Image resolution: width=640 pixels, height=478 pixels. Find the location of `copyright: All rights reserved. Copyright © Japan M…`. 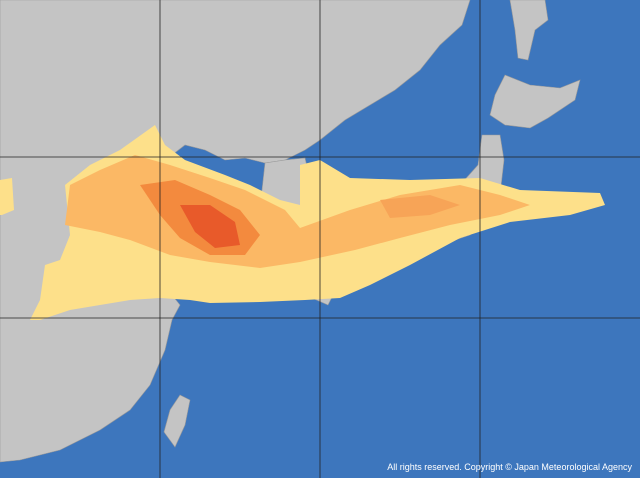

copyright: All rights reserved. Copyright © Japan M… is located at coordinates (509, 467).